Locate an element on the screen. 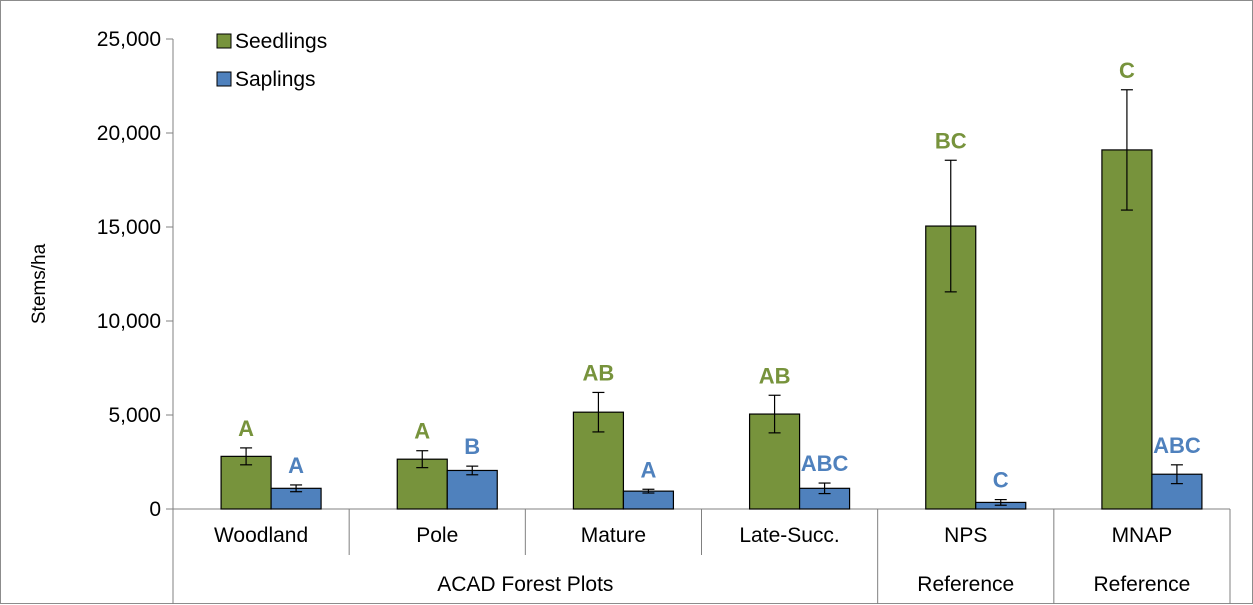 Image resolution: width=1253 pixels, height=605 pixels. x-category-label: MNAP is located at coordinates (1142, 535).